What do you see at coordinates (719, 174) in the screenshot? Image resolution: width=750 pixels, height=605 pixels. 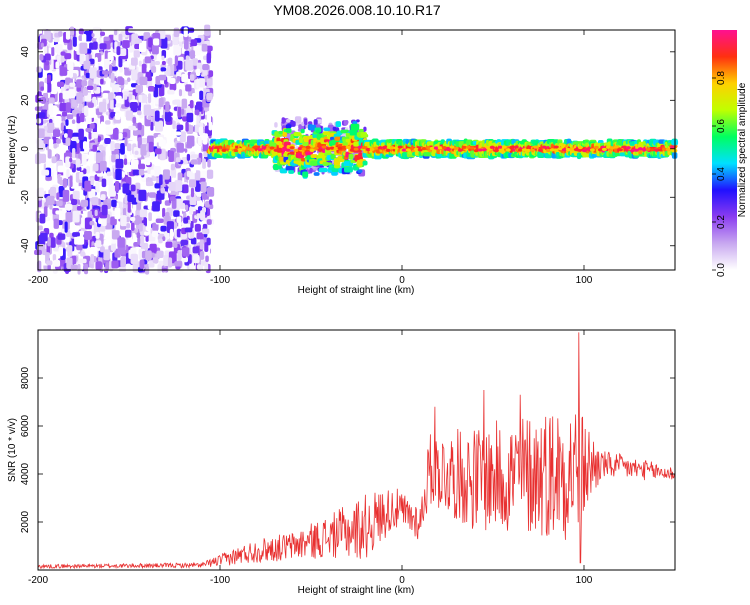 I see `colorbar-ticks: 0.0 0.2 0.4 0.6 0.8` at bounding box center [719, 174].